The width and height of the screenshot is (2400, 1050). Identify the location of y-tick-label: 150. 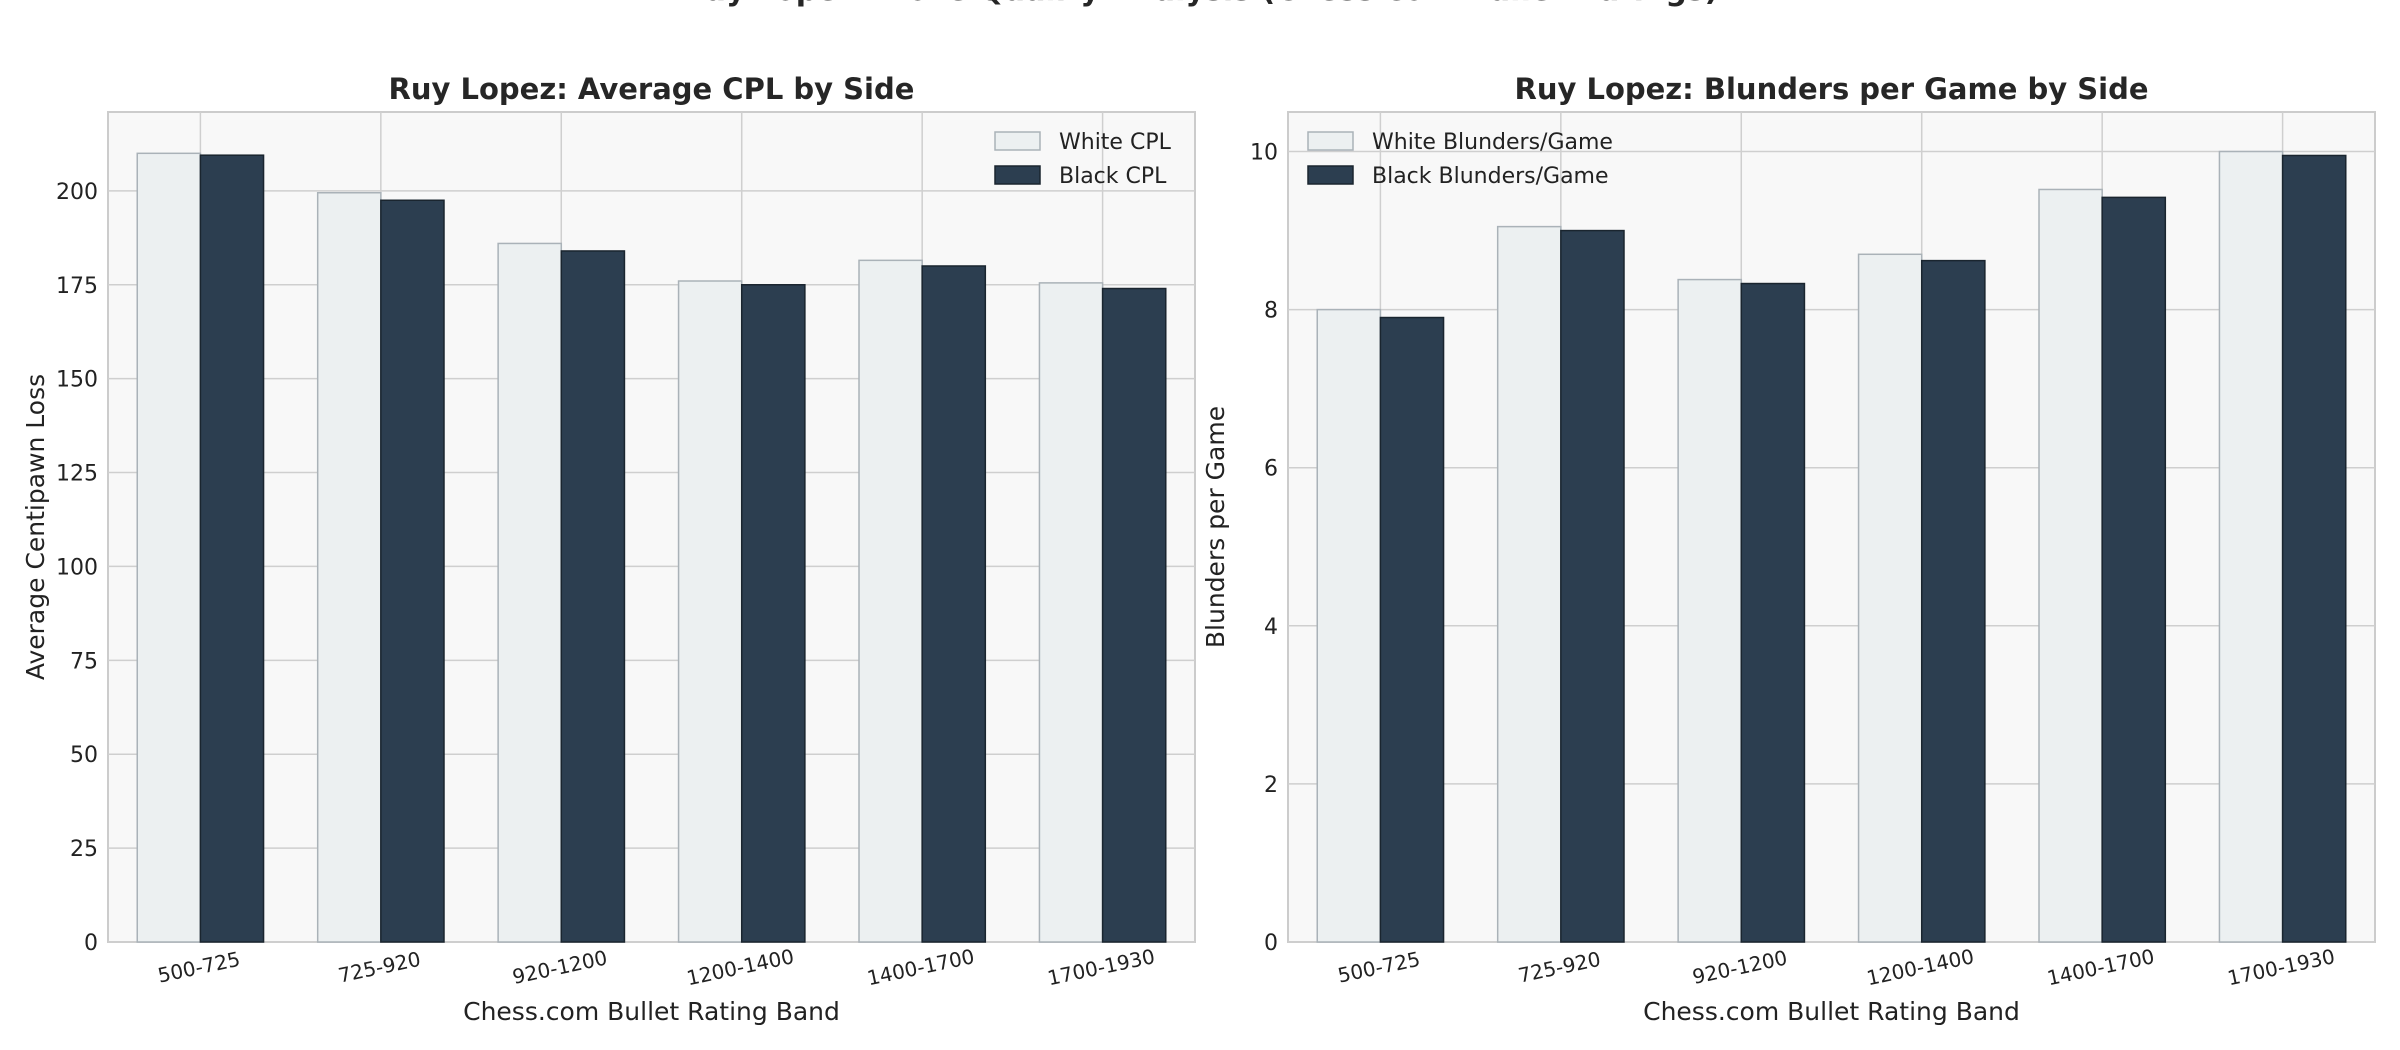
(77, 380).